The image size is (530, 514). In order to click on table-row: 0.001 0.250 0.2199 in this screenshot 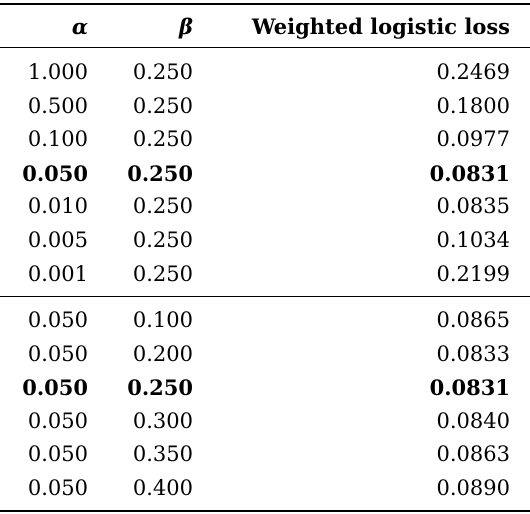, I will do `click(265, 275)`.